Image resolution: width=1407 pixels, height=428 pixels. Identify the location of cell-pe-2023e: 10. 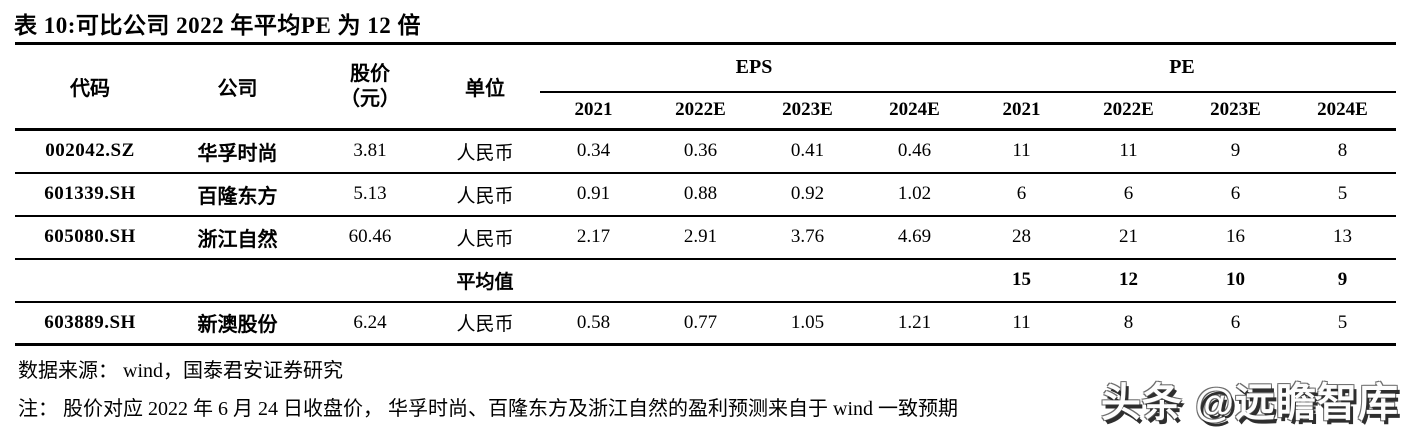
(1235, 280).